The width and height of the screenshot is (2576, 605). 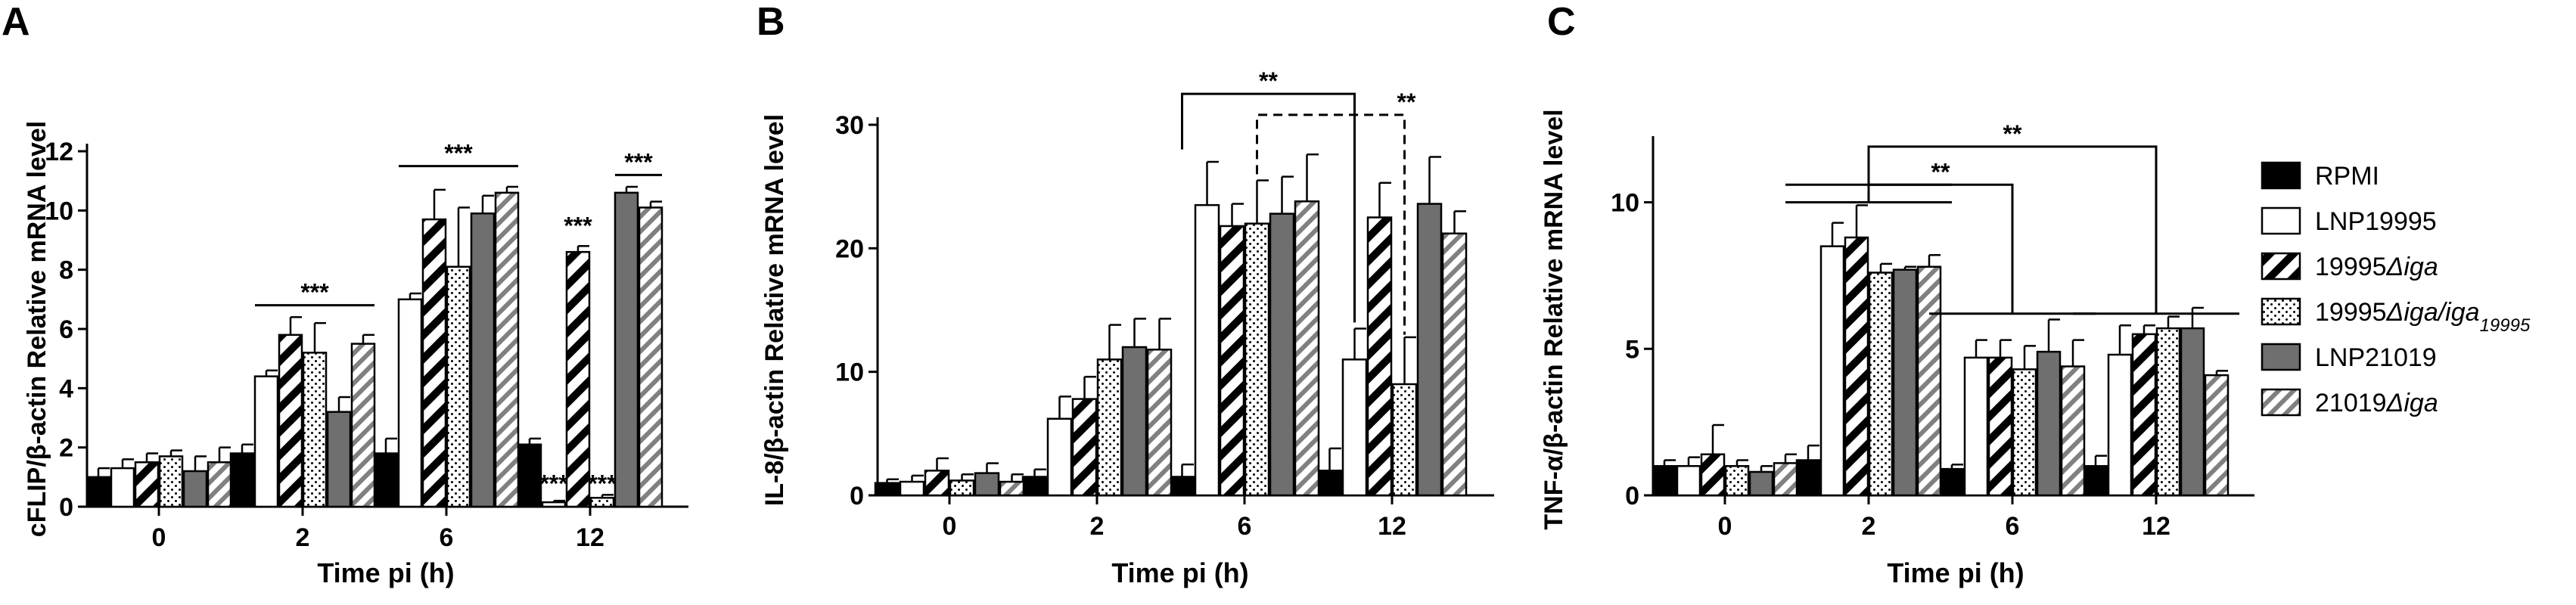 I want to click on panel-letter-c: C, so click(x=1562, y=22).